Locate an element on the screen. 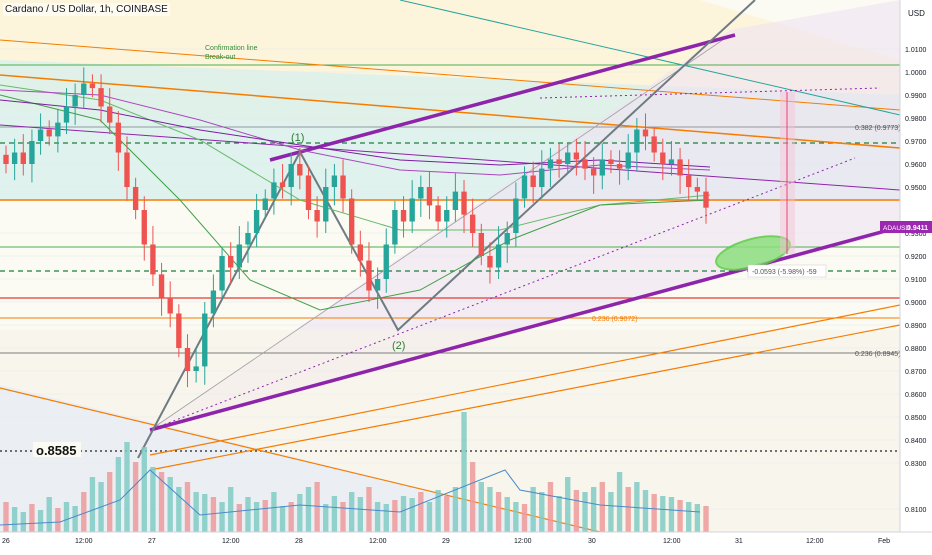  price-axis-tick: 0.8900 is located at coordinates (916, 326).